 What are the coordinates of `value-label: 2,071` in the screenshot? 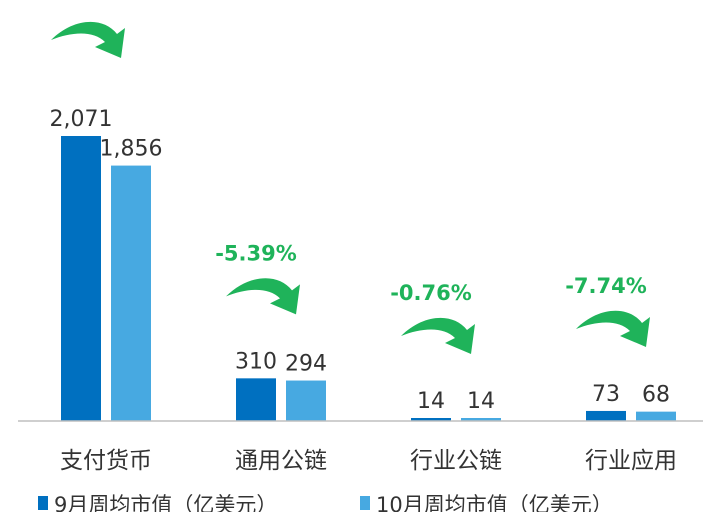 It's located at (81, 119).